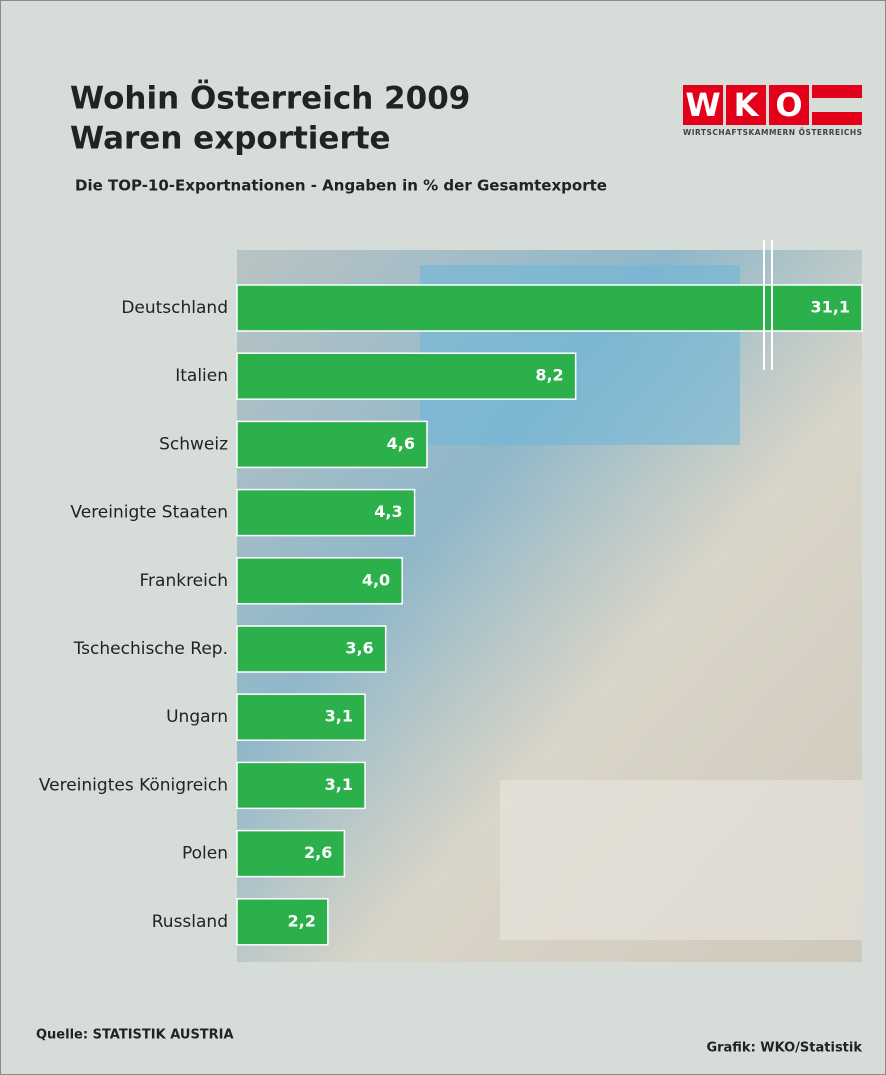 The width and height of the screenshot is (886, 1075). Describe the element at coordinates (174, 308) in the screenshot. I see `y-tick-label: Deutschland` at that location.